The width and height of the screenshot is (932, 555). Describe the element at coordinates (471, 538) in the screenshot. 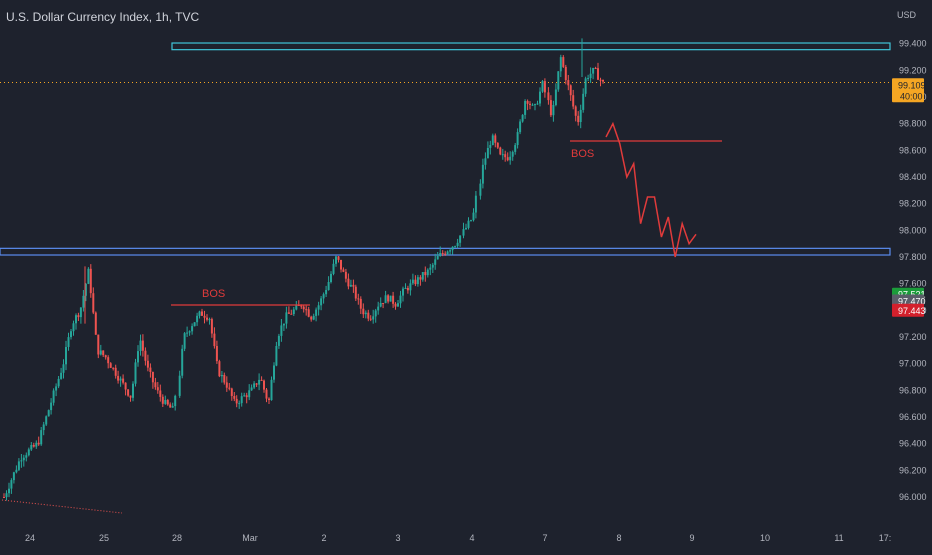

I see `x-tick-label: 4` at that location.